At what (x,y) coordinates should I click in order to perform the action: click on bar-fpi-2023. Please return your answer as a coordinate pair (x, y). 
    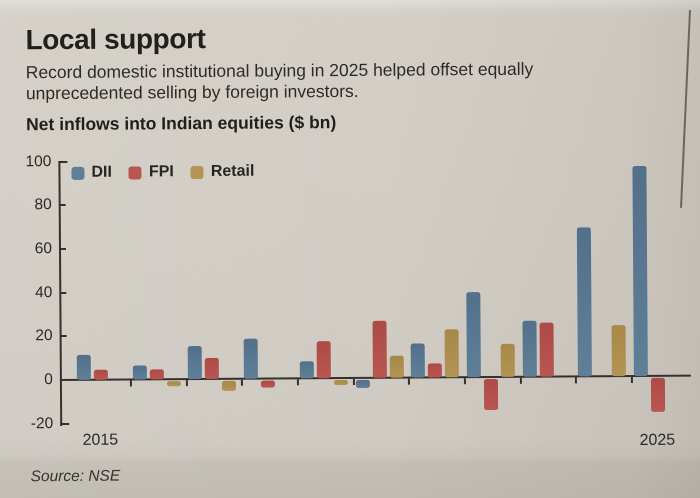
    Looking at the image, I should click on (546, 350).